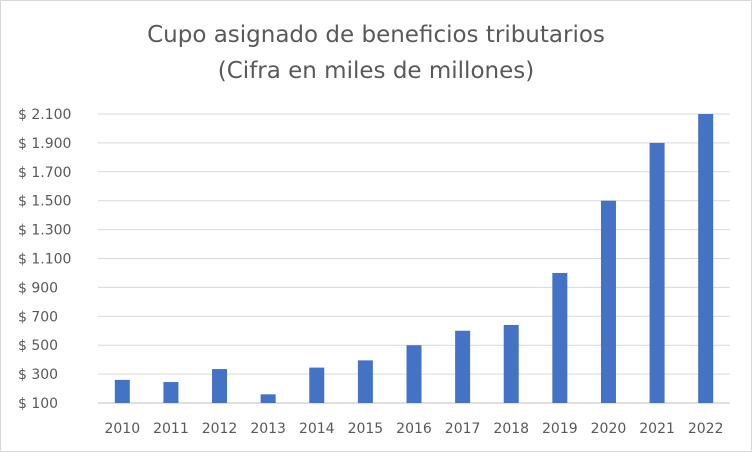 The height and width of the screenshot is (452, 752). Describe the element at coordinates (560, 429) in the screenshot. I see `x-tick-label: 2019` at that location.